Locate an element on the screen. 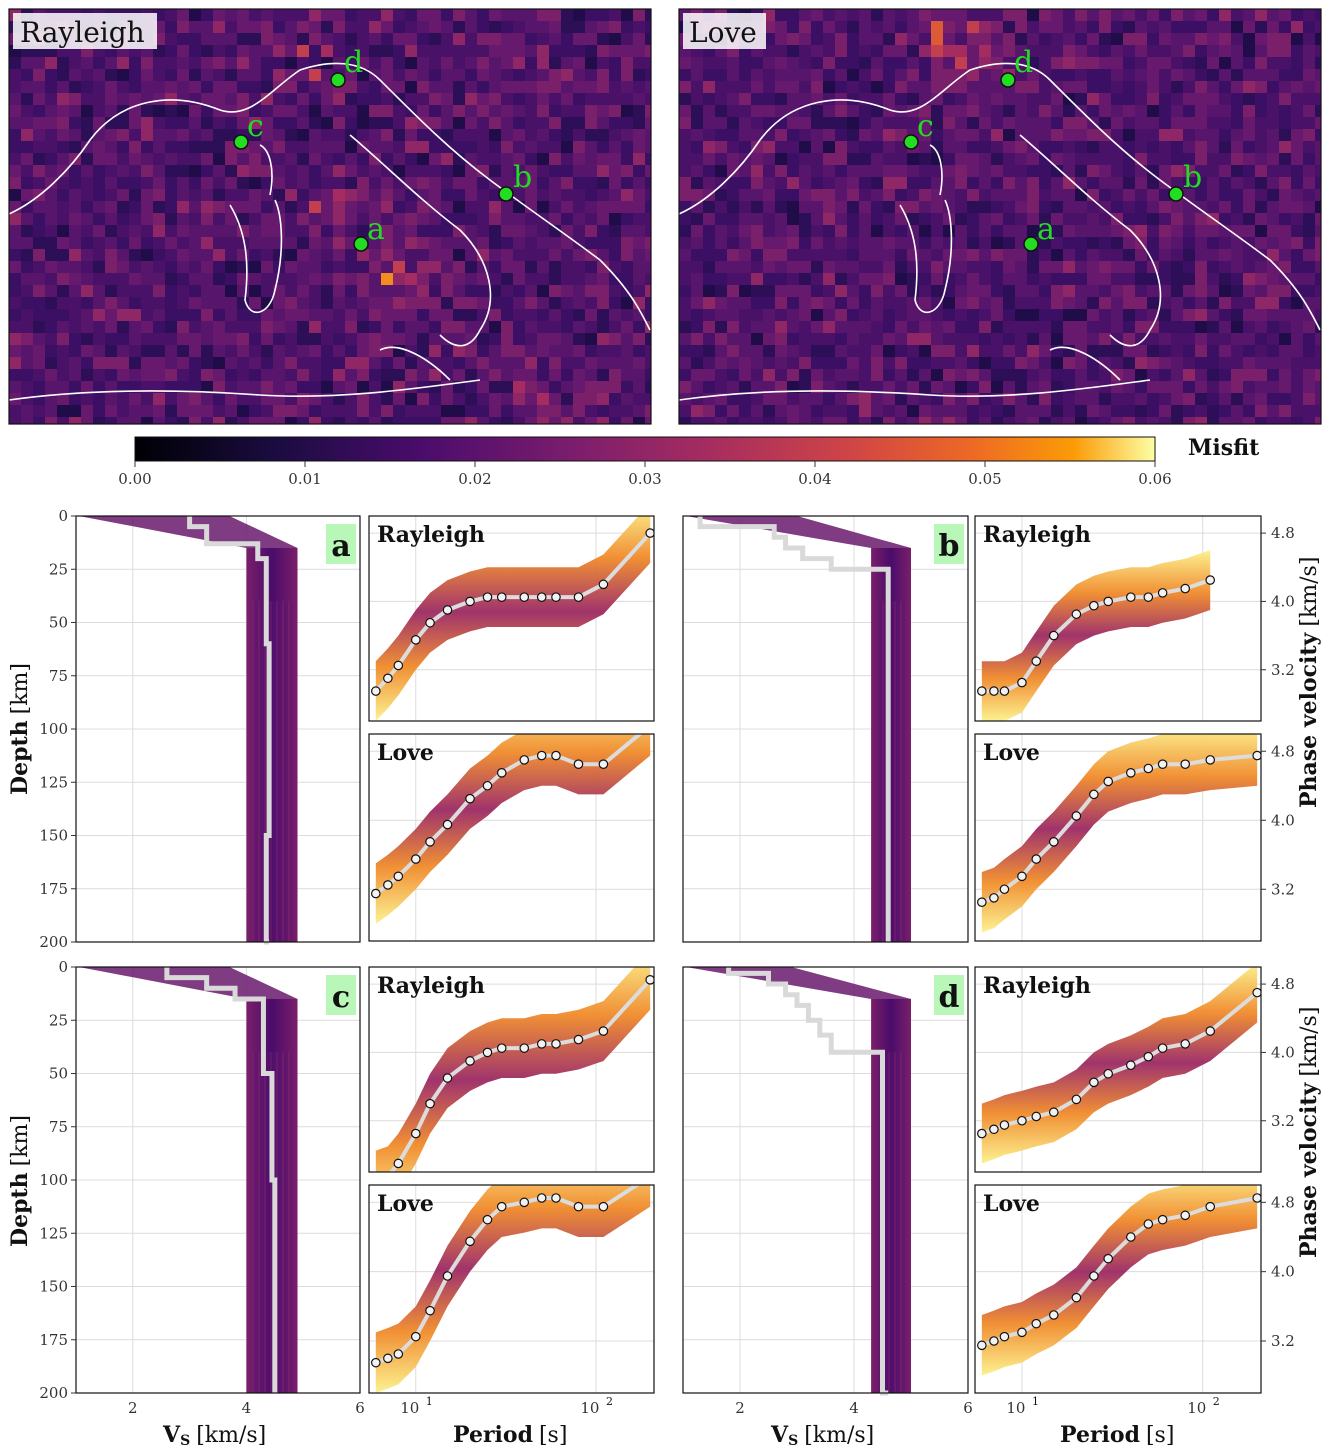  vs-profile-panel-d: d2 4 6 is located at coordinates (827, 1191).